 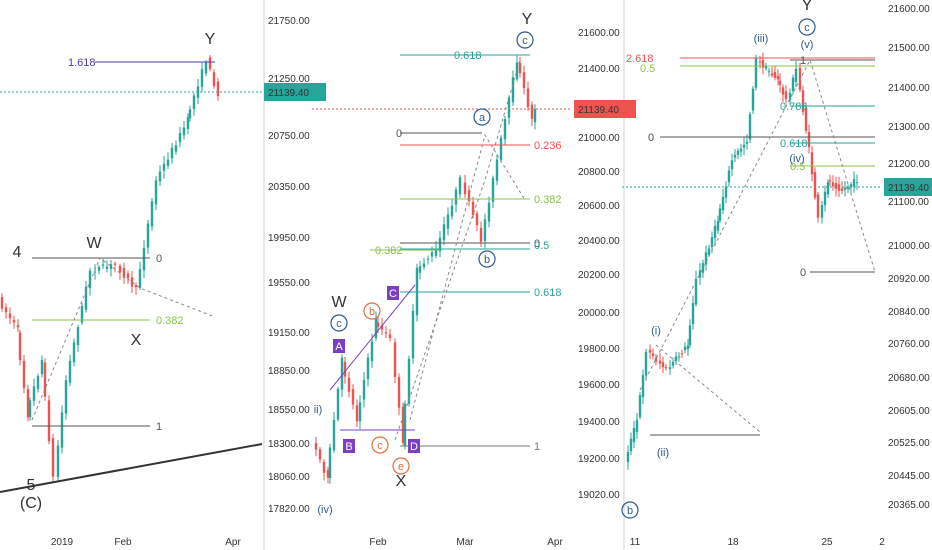 I want to click on y-tick-label: 20350.00, so click(x=289, y=187).